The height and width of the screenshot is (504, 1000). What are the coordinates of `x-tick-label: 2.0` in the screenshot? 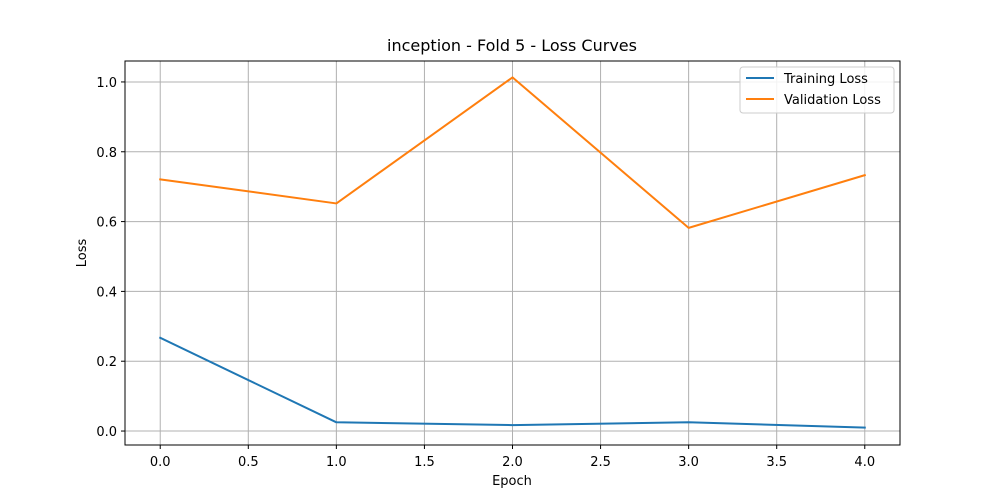 It's located at (512, 462).